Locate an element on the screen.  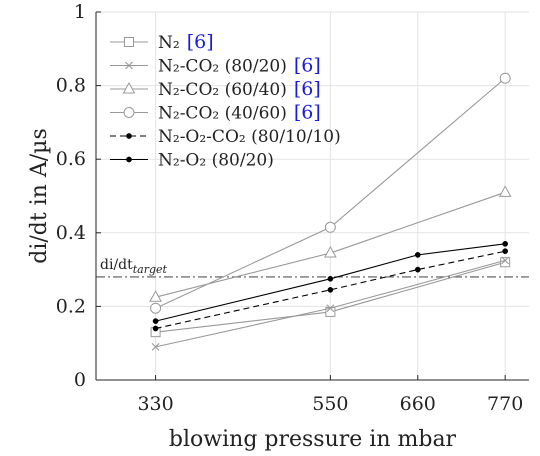
y-tick-label: 1 is located at coordinates (80, 12).